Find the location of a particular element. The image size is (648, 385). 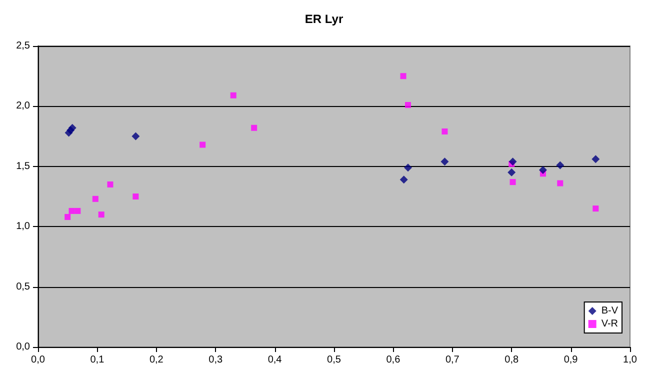

x-tick-label: 0,1 is located at coordinates (97, 360).